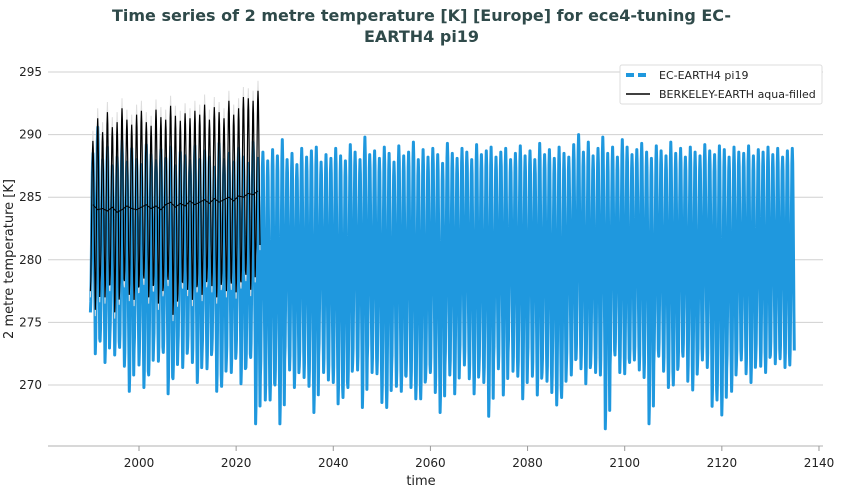  Describe the element at coordinates (333, 463) in the screenshot. I see `x-tick-label: 2040` at that location.